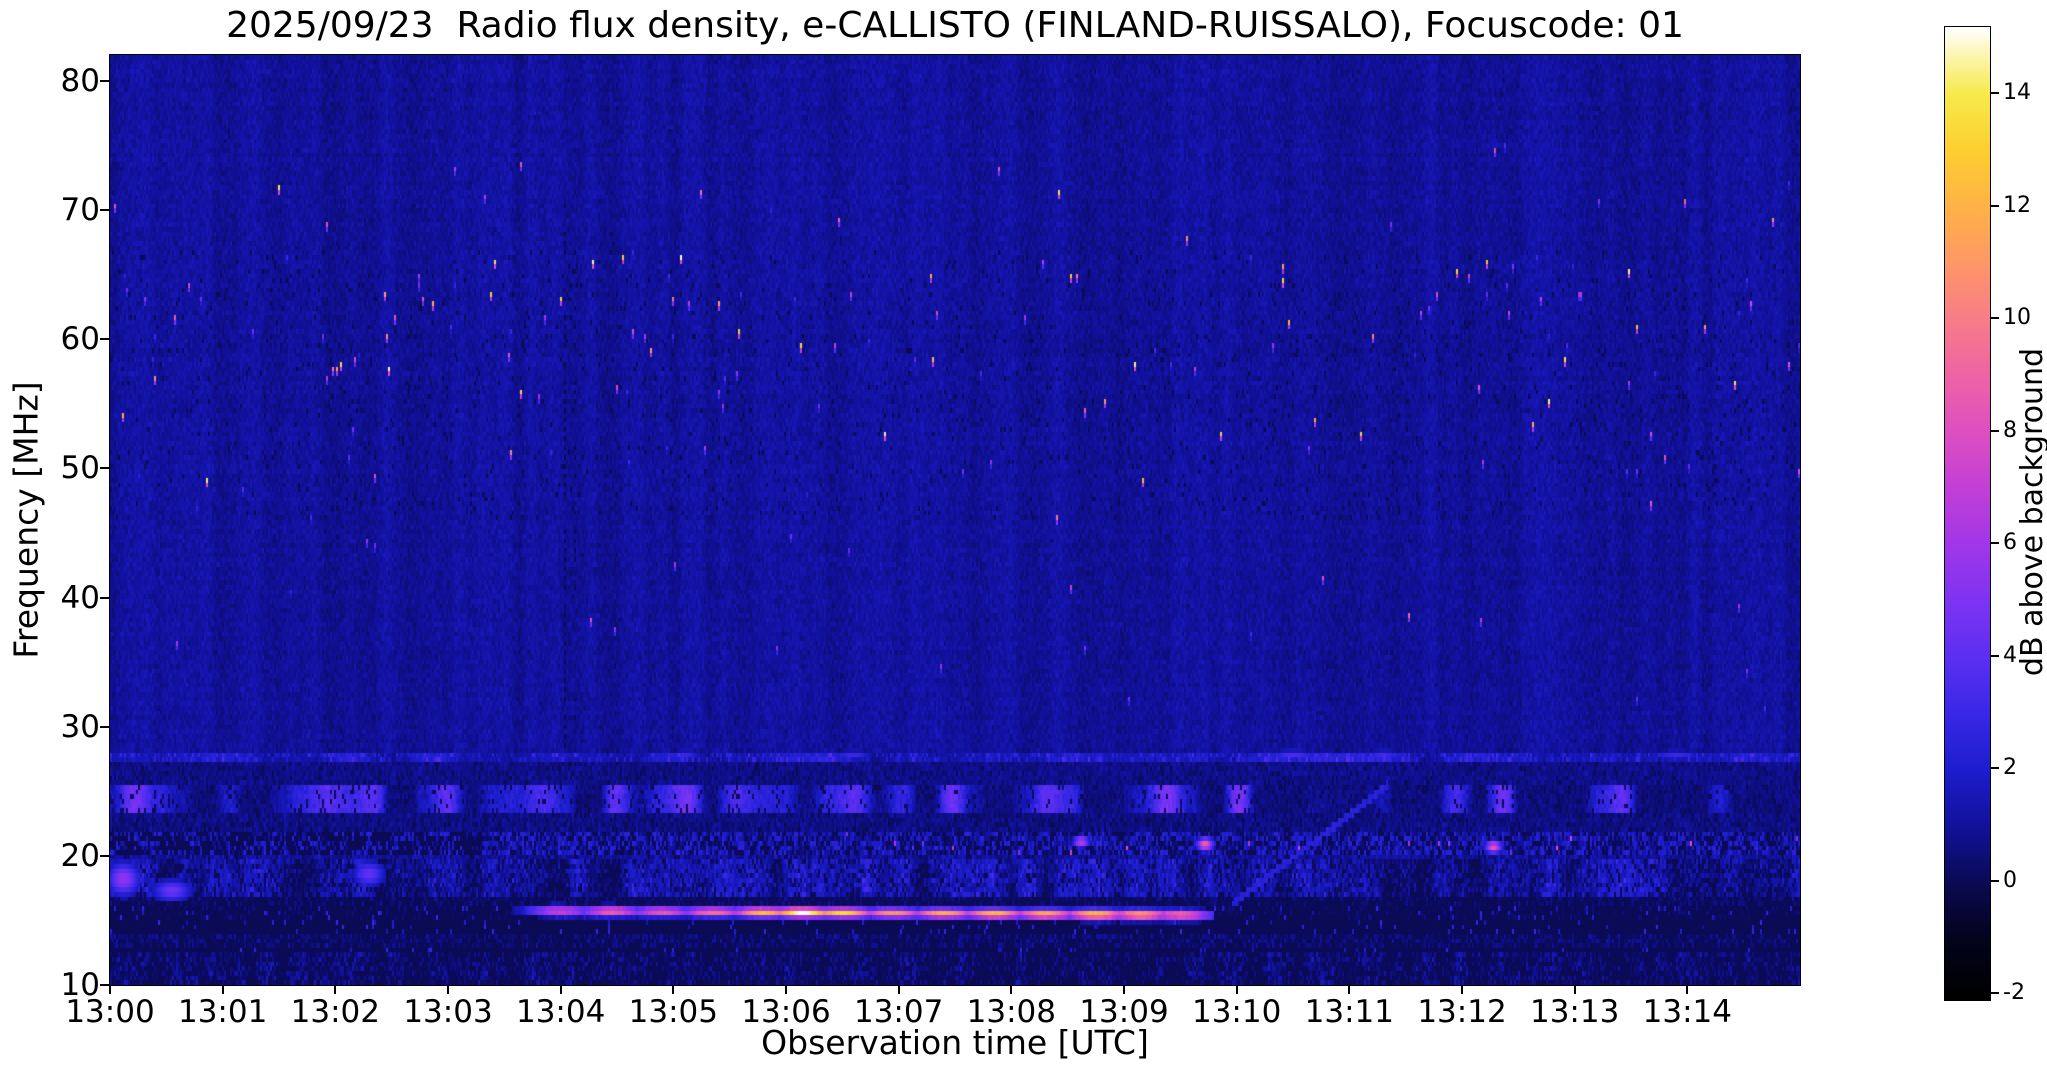  I want to click on colorbar-tick-label: 14, so click(2017, 93).